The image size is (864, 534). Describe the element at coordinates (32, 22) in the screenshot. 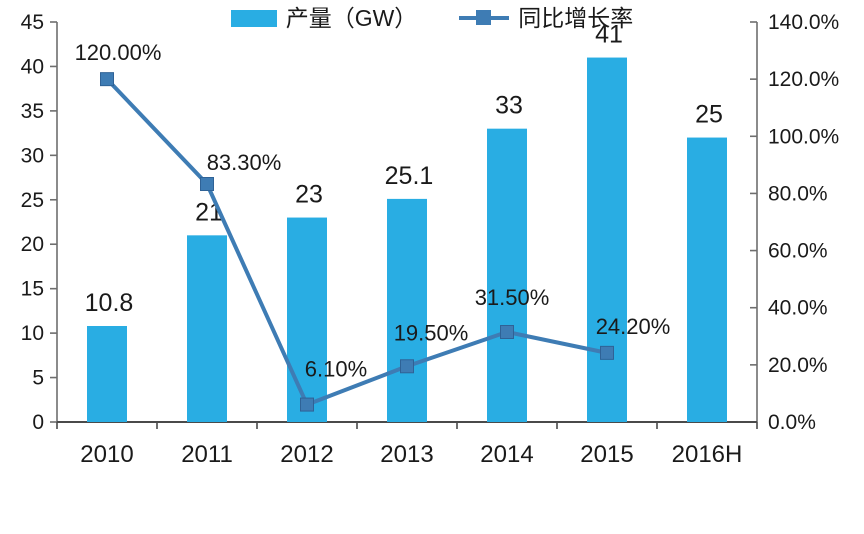

I see `left-axis-tick-label: 45` at that location.